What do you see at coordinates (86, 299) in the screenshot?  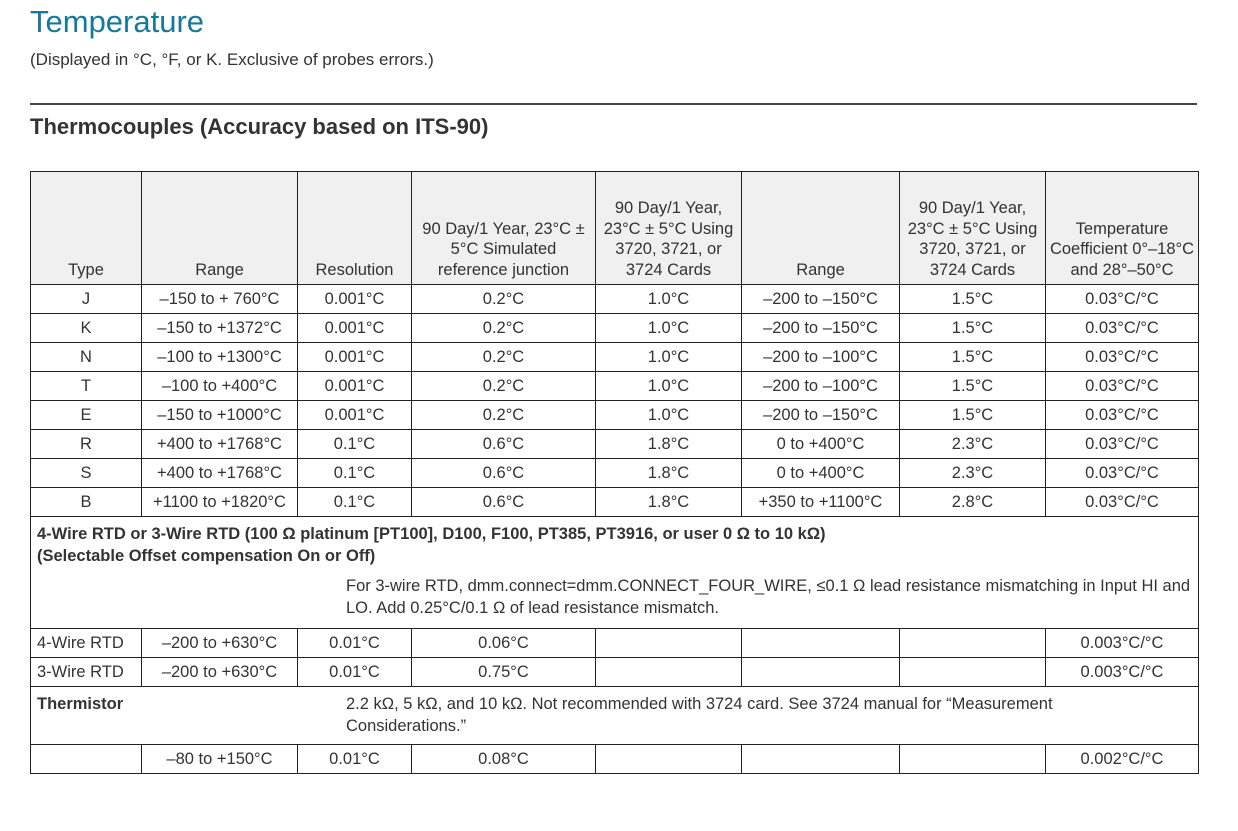 I see `table-cell: J` at bounding box center [86, 299].